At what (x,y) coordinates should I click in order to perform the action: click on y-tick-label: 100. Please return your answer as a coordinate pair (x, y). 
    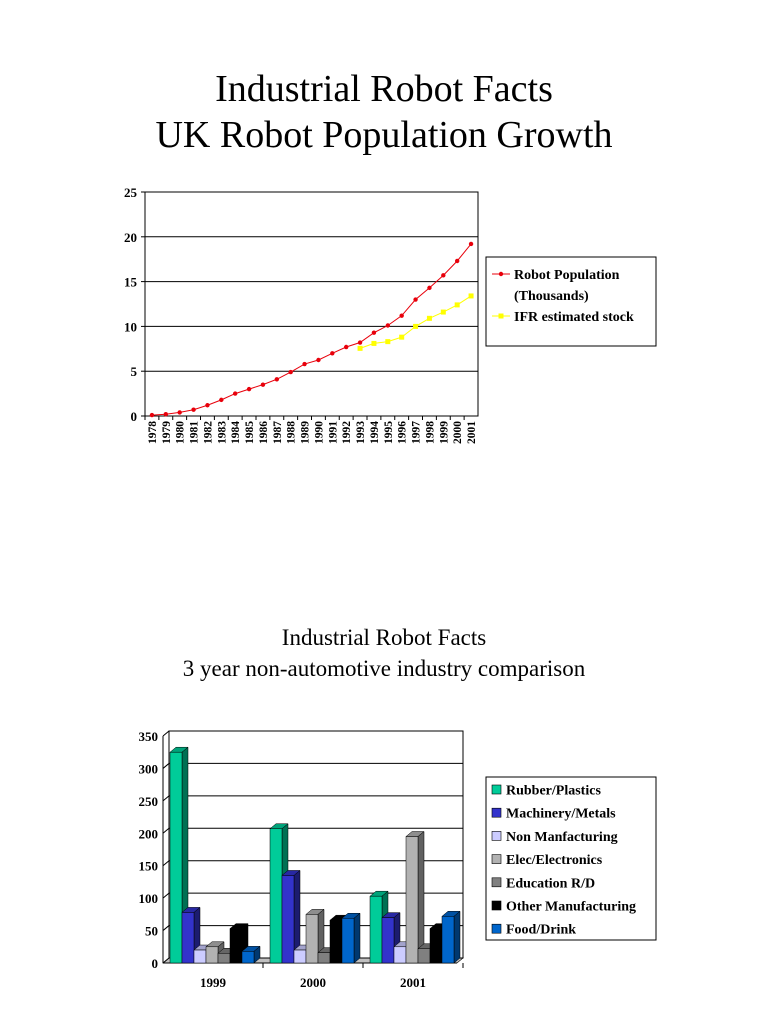
    Looking at the image, I should click on (149, 898).